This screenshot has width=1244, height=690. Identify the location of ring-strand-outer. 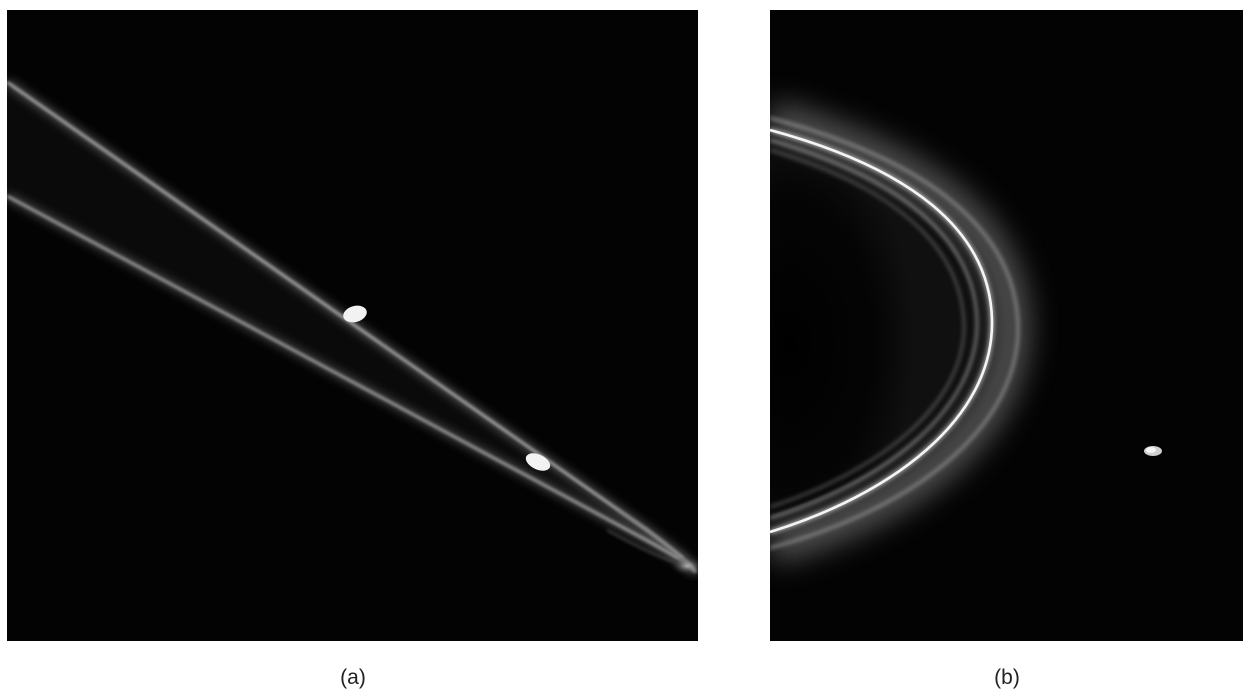
(895, 333).